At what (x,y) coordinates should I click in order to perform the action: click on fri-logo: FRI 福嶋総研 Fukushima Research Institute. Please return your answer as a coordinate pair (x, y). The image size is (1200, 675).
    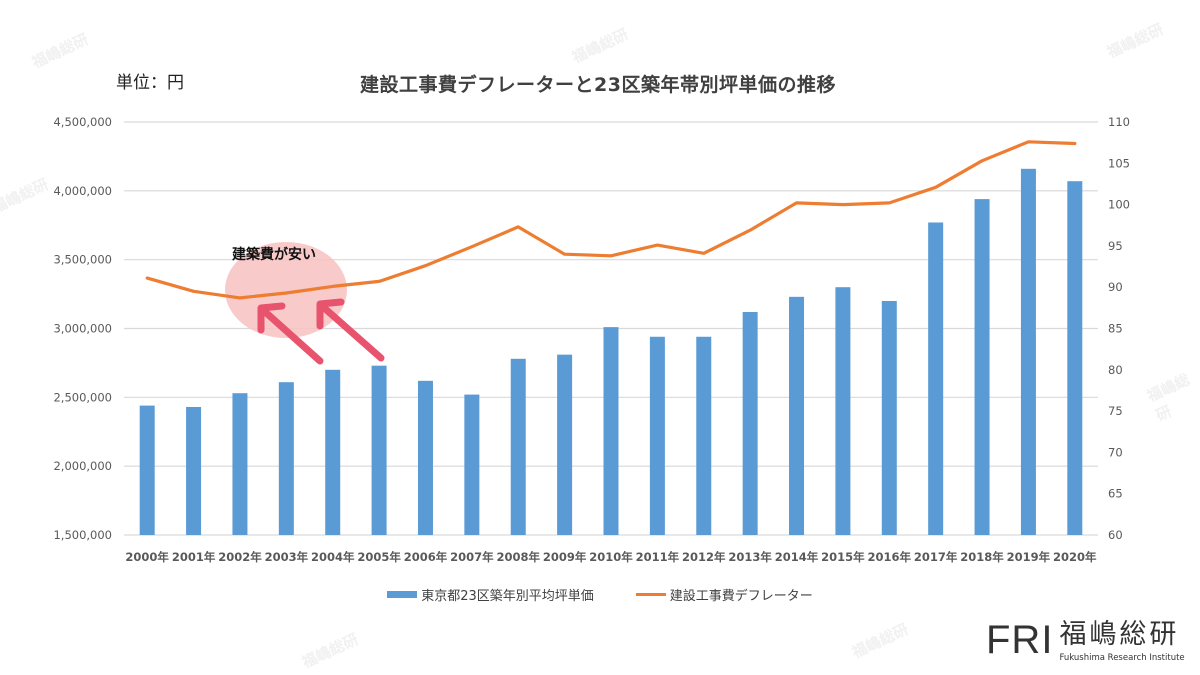
    Looking at the image, I should click on (1085, 642).